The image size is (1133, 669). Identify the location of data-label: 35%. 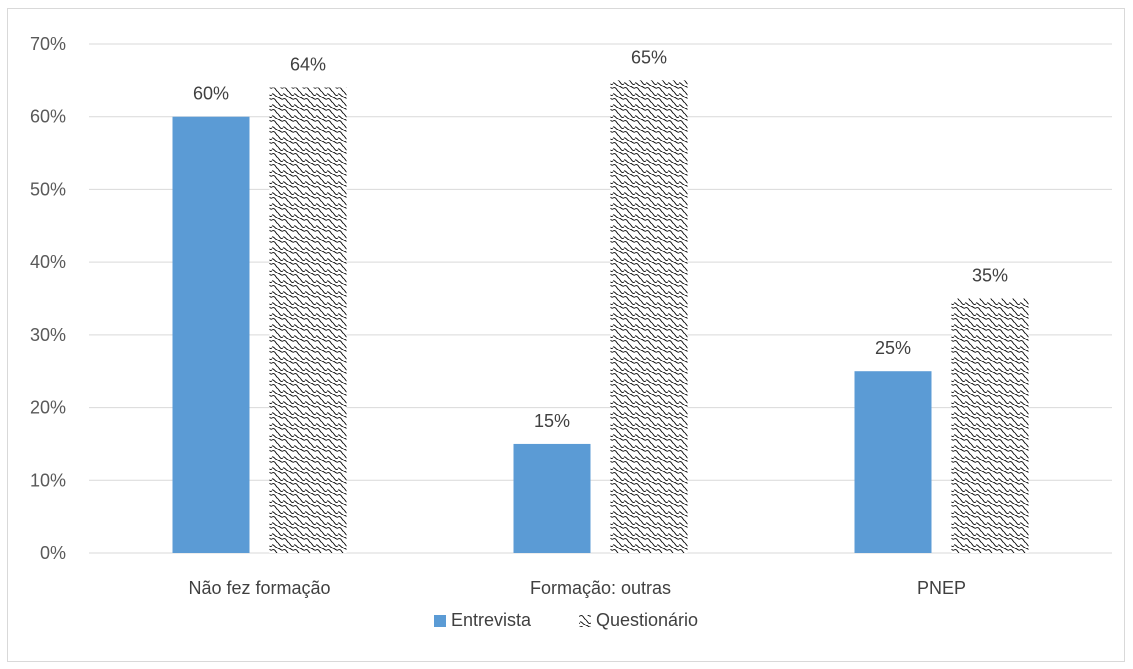
(990, 276).